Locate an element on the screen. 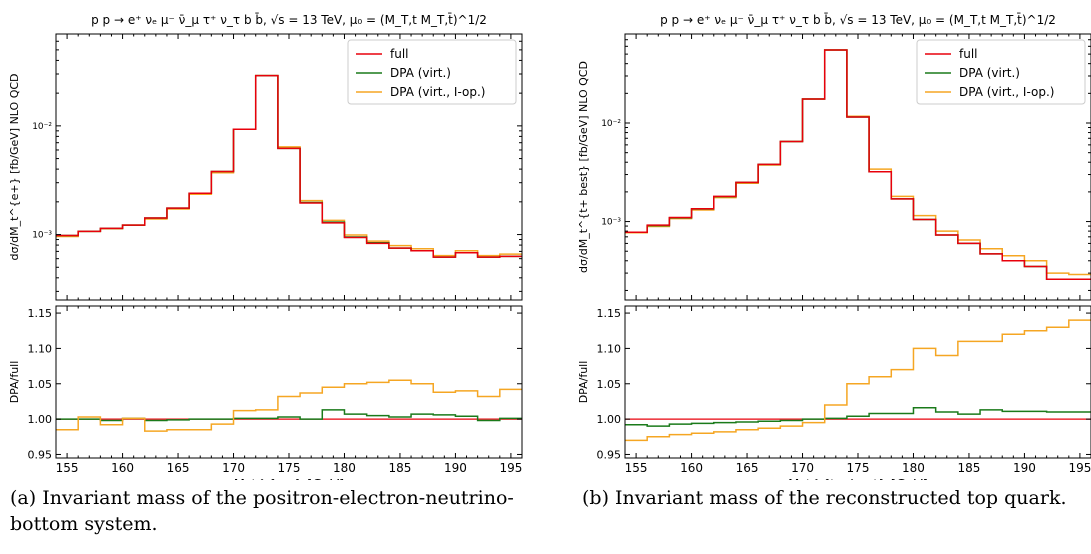 The width and height of the screenshot is (1091, 554). y-axis-label: dσ/dM_t^{t+ best} [fb/GeV] NLO QCD is located at coordinates (583, 167).